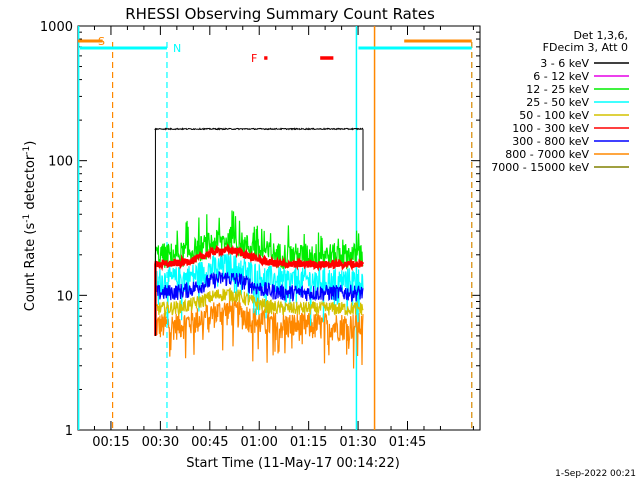 This screenshot has height=480, width=640. What do you see at coordinates (275, 50) in the screenshot?
I see `status-bars: S N F` at bounding box center [275, 50].